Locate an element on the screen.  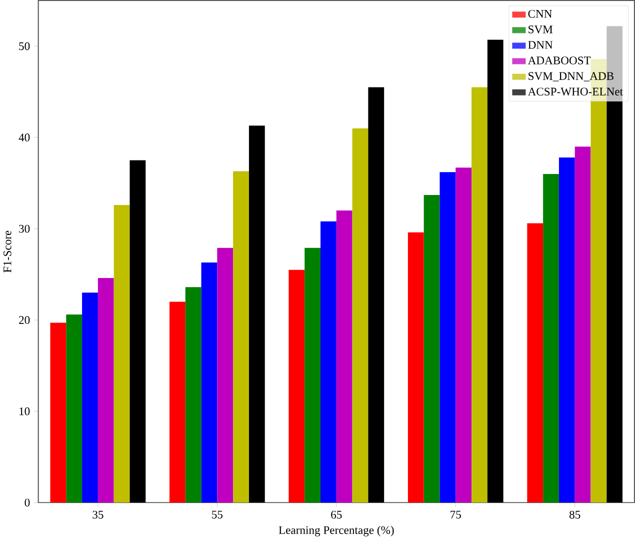
x-tick-label: 75 is located at coordinates (455, 514).